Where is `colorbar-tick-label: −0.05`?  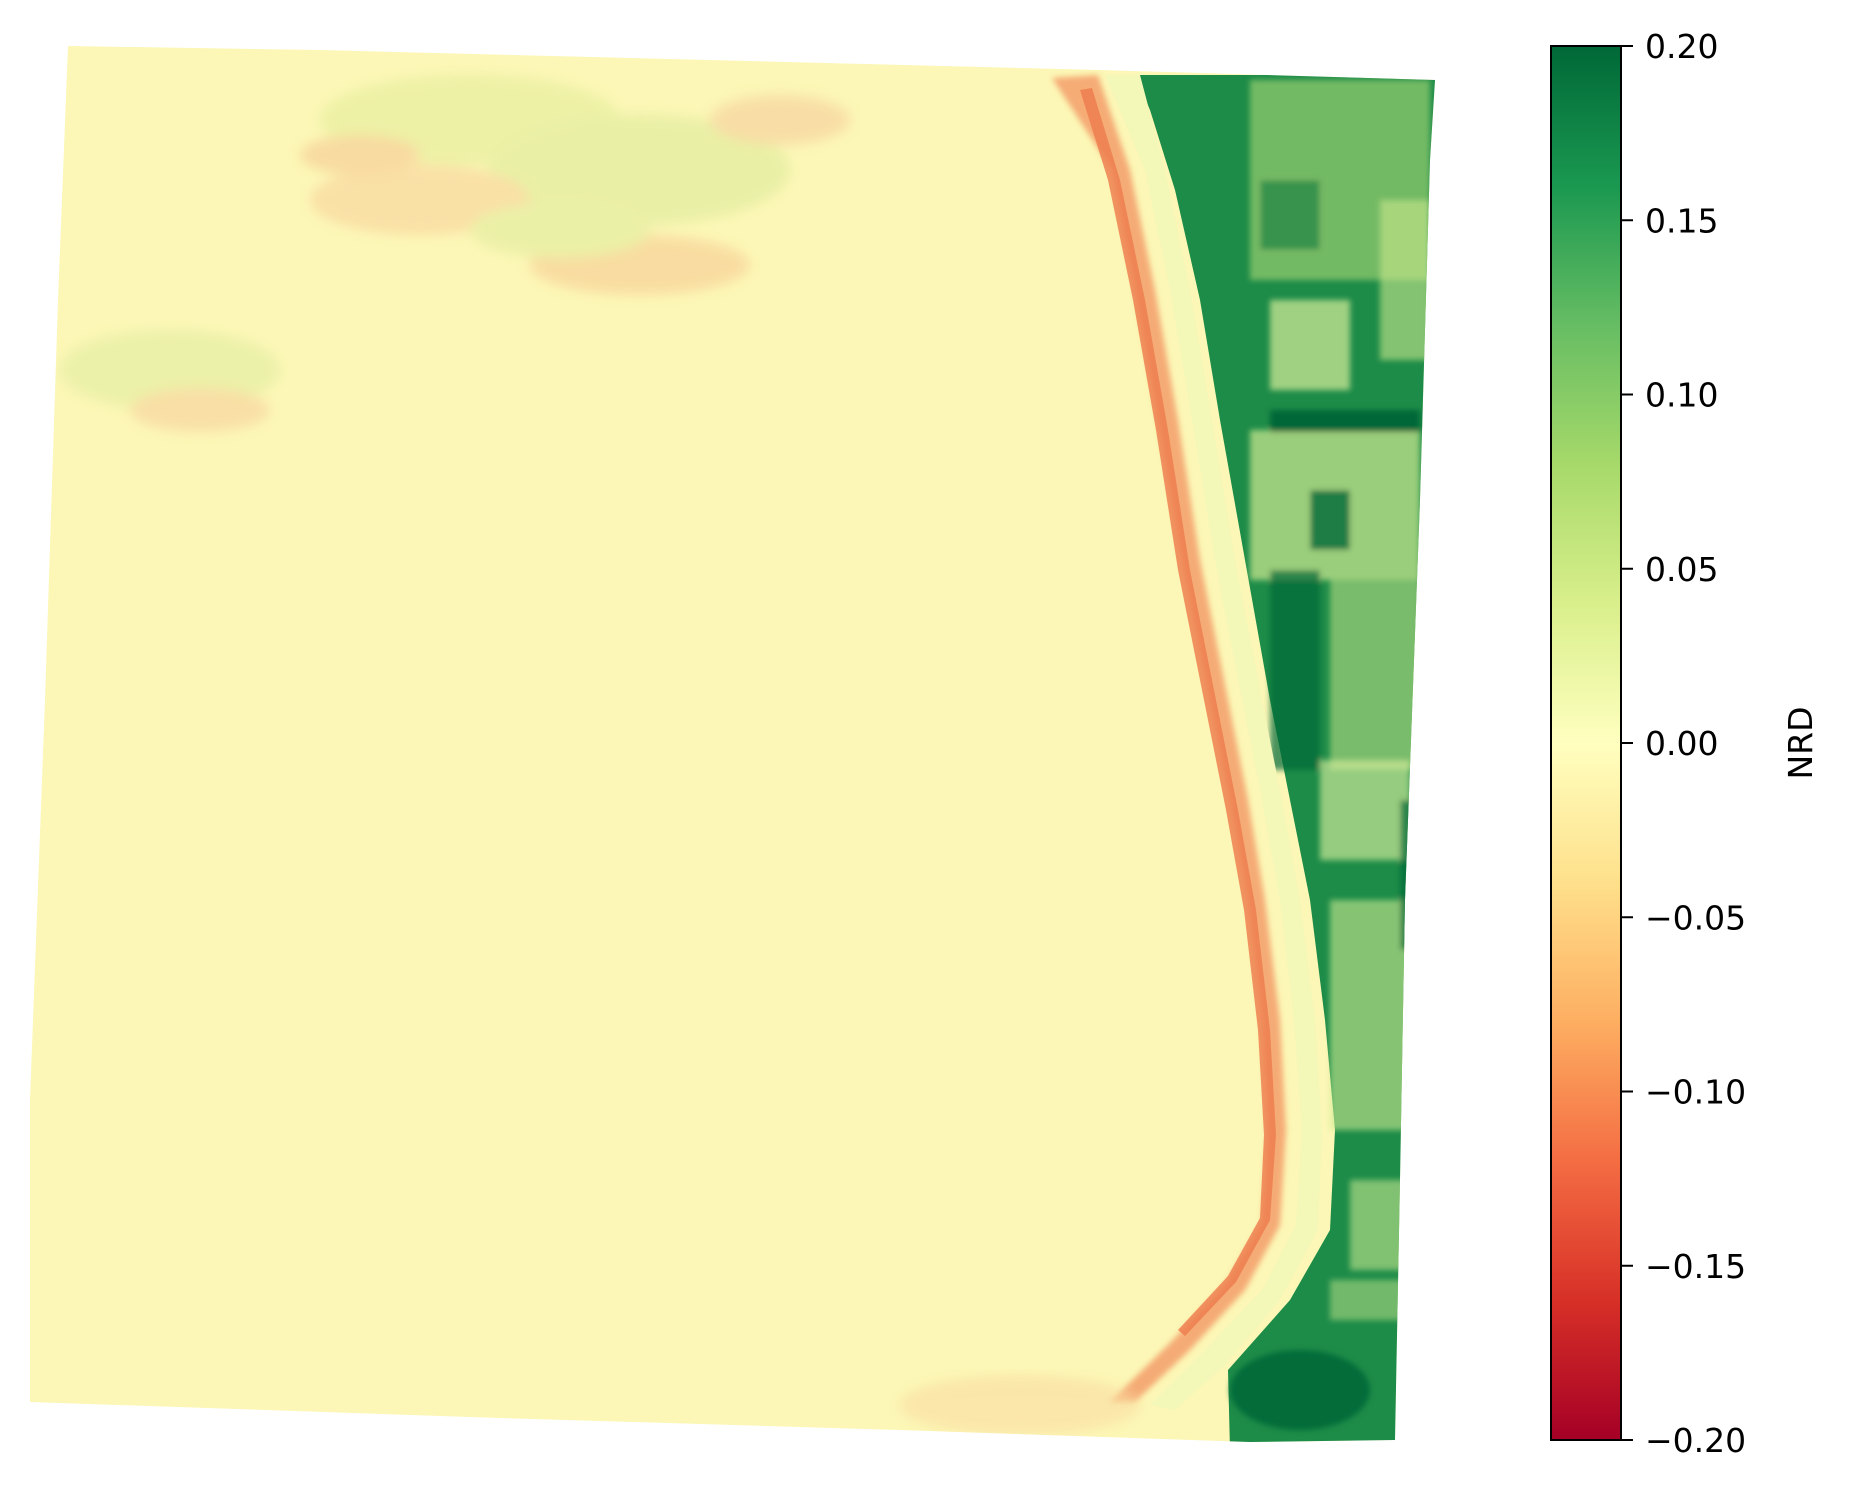 colorbar-tick-label: −0.05 is located at coordinates (1695, 917).